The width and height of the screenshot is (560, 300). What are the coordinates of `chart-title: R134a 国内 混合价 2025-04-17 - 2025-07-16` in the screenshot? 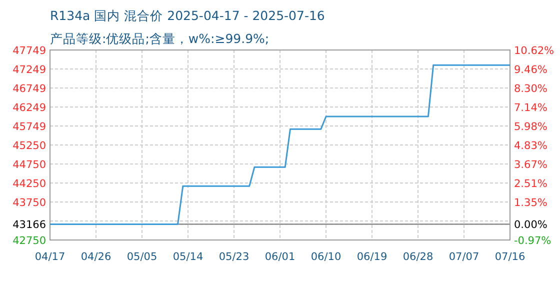 It's located at (187, 15).